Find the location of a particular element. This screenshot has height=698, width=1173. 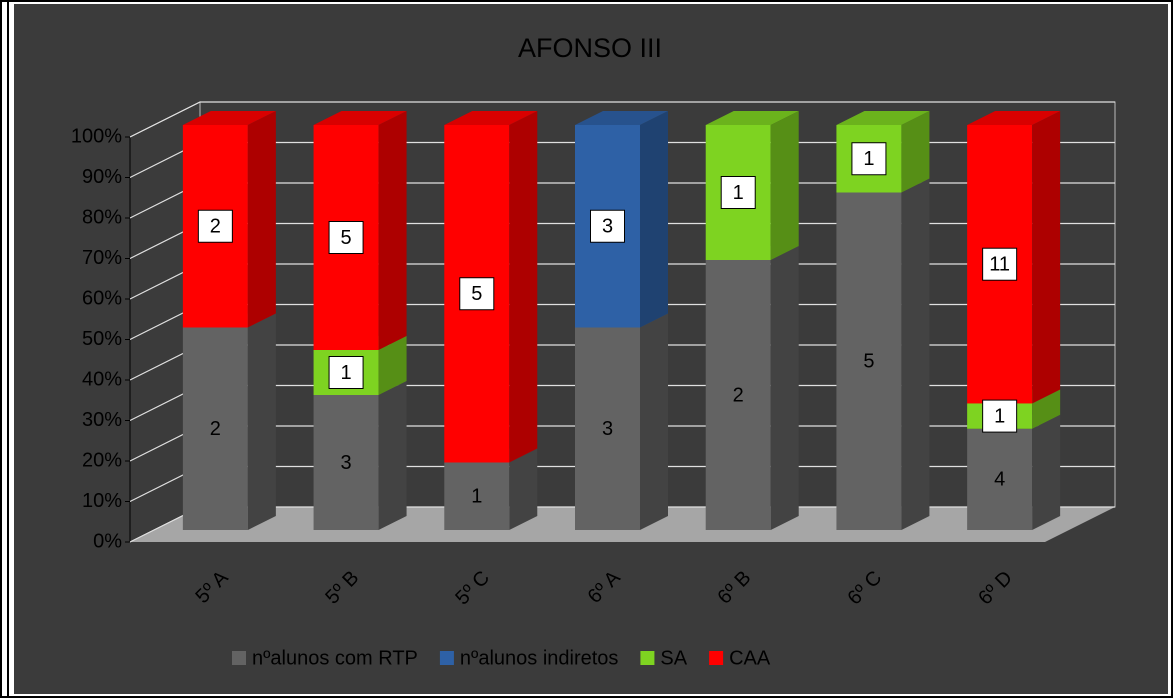

y-tick-label: 20% is located at coordinates (102, 460).